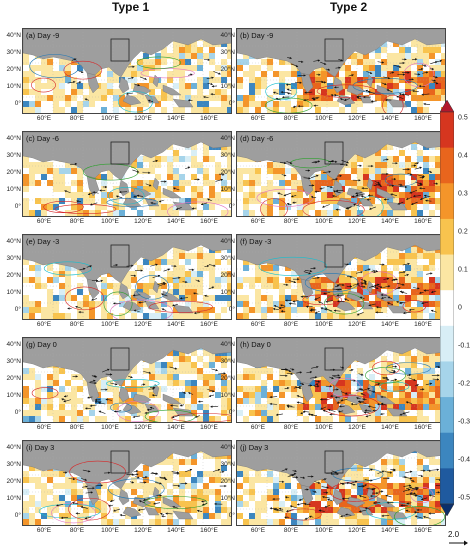 Image resolution: width=474 pixels, height=548 pixels. Describe the element at coordinates (463, 232) in the screenshot. I see `colorbar-tick: 0.2` at that location.